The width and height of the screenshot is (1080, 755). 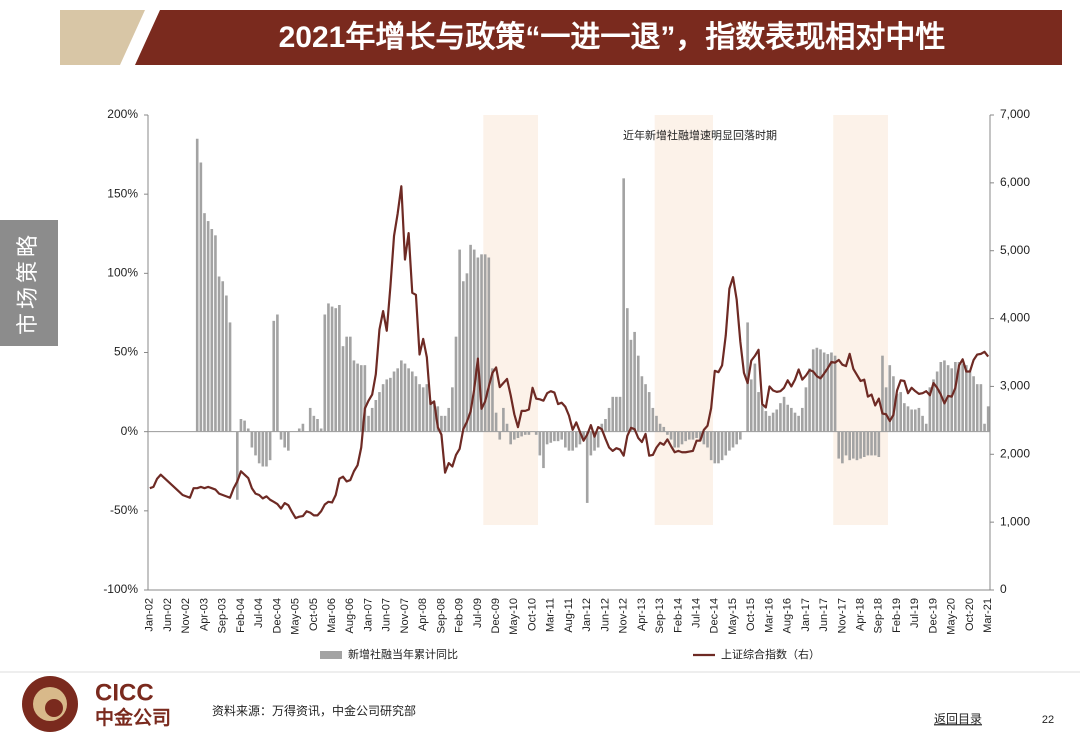 What do you see at coordinates (715, 615) in the screenshot?
I see `x-tick-label: Dec-14` at bounding box center [715, 615].